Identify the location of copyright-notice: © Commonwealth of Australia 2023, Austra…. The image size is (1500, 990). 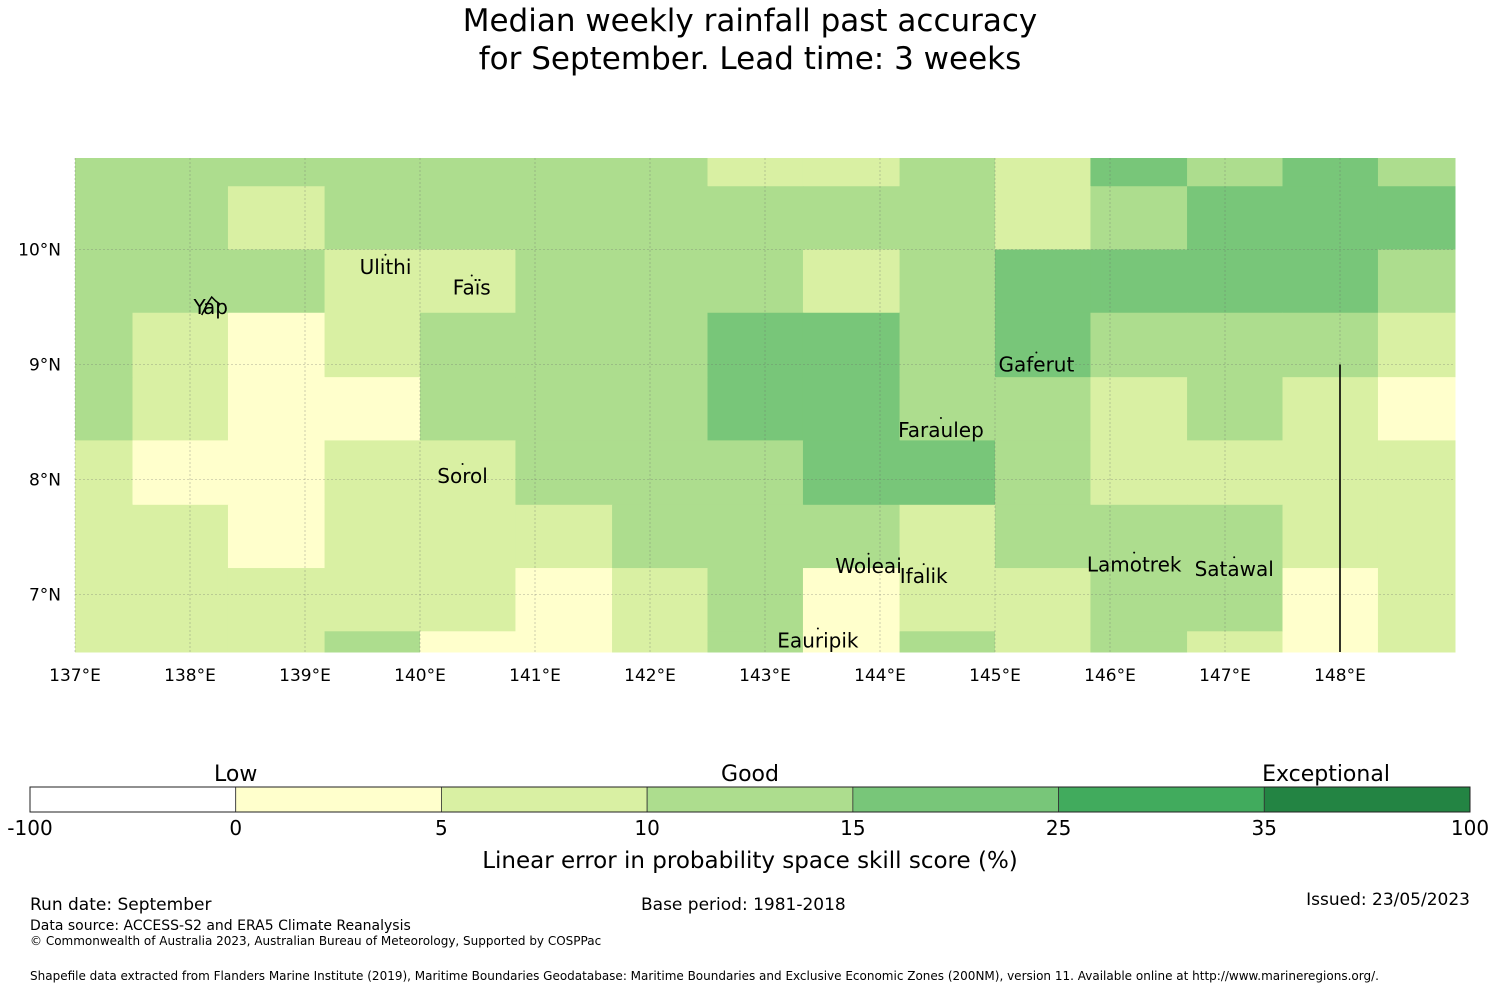
(316, 941).